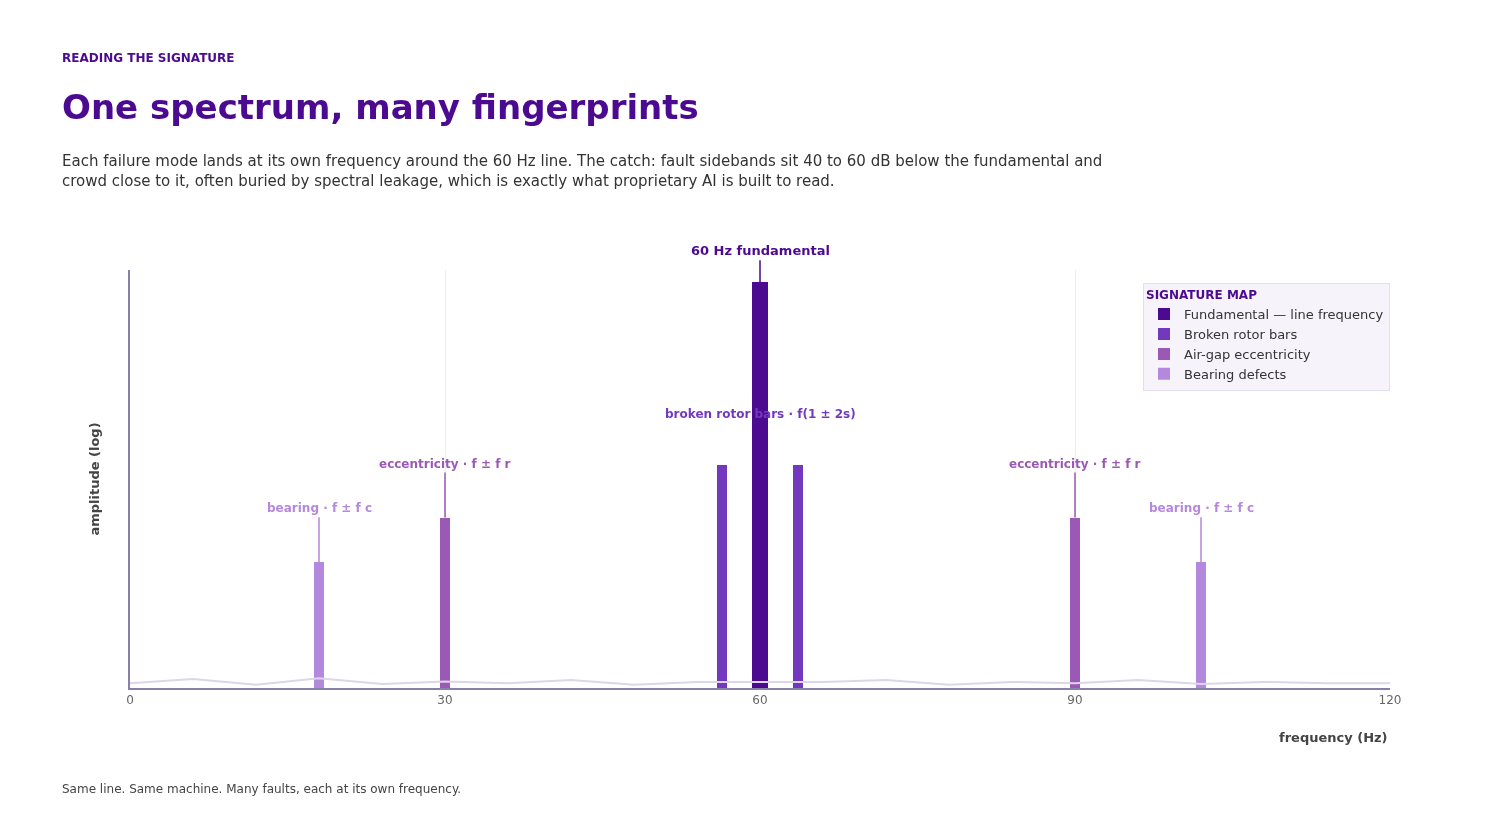 The height and width of the screenshot is (820, 1500). Describe the element at coordinates (1333, 737) in the screenshot. I see `x-axis-title: frequency (Hz)` at that location.